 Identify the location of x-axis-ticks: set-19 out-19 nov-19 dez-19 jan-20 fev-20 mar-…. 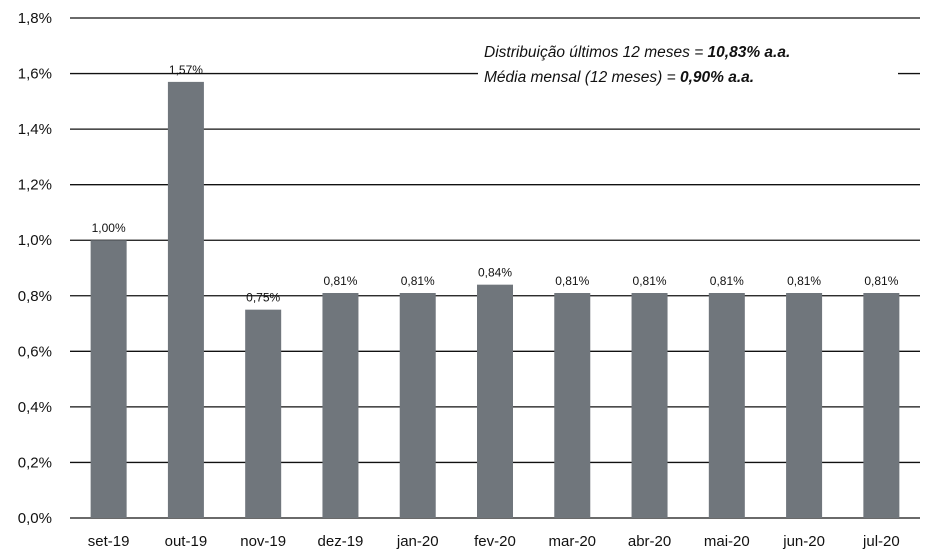
(494, 541).